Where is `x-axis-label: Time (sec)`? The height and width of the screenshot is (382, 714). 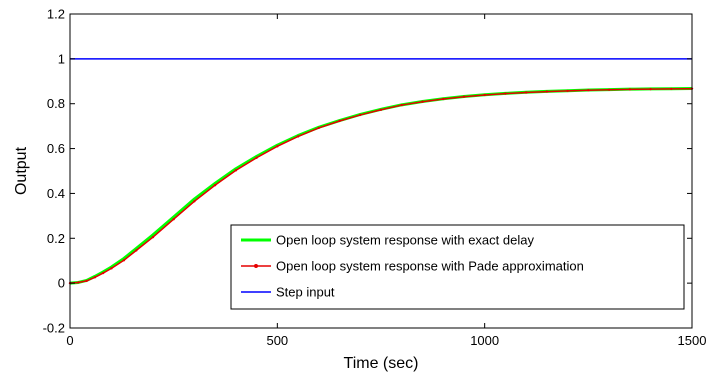 x-axis-label: Time (sec) is located at coordinates (381, 363).